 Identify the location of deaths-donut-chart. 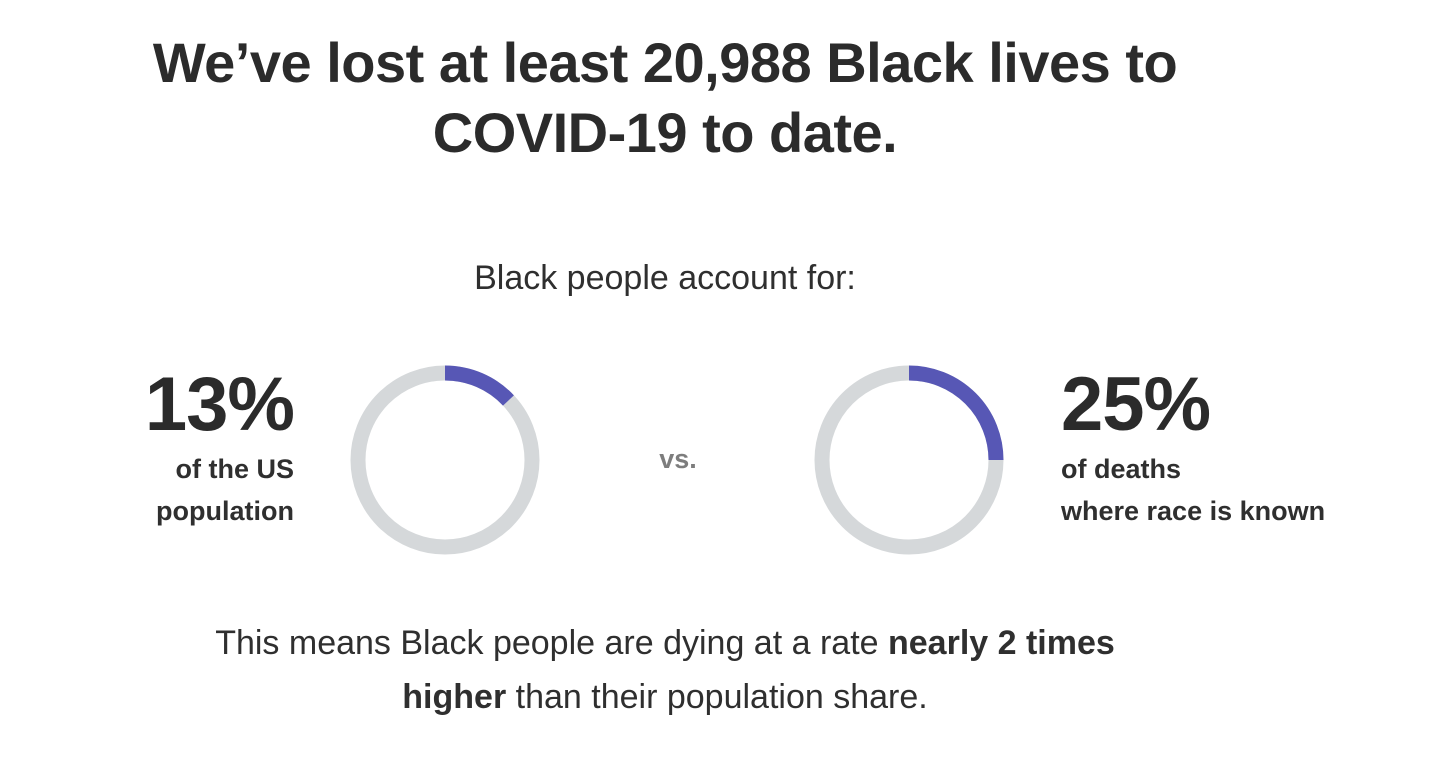
(909, 460).